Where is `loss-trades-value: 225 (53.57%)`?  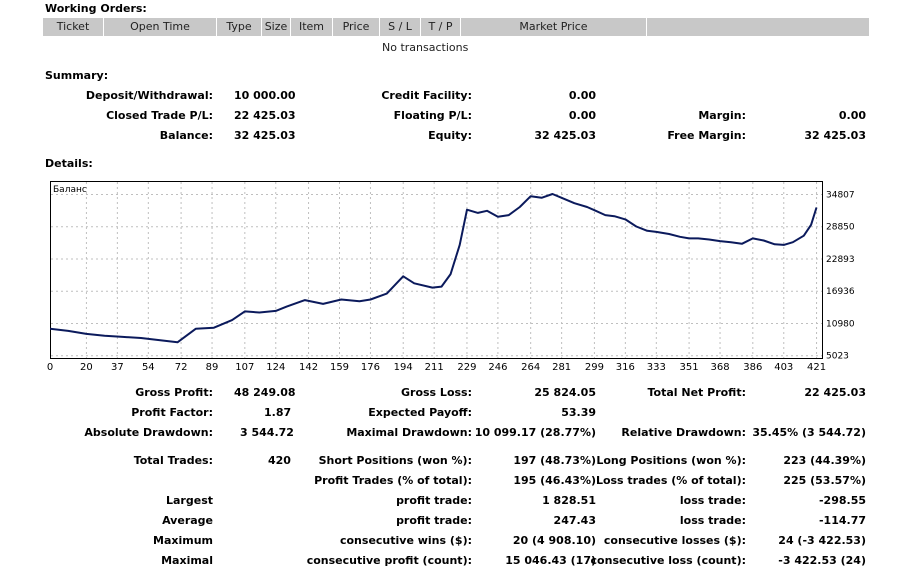 loss-trades-value: 225 (53.57%) is located at coordinates (824, 480).